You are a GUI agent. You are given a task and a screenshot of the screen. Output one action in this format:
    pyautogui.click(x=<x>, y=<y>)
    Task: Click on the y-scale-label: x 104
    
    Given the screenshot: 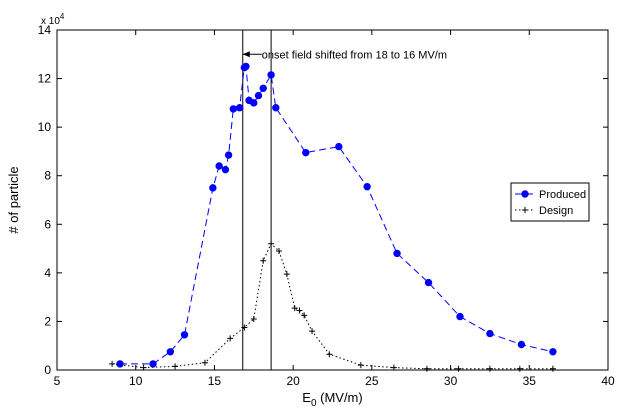 What is the action you would take?
    pyautogui.click(x=53, y=19)
    